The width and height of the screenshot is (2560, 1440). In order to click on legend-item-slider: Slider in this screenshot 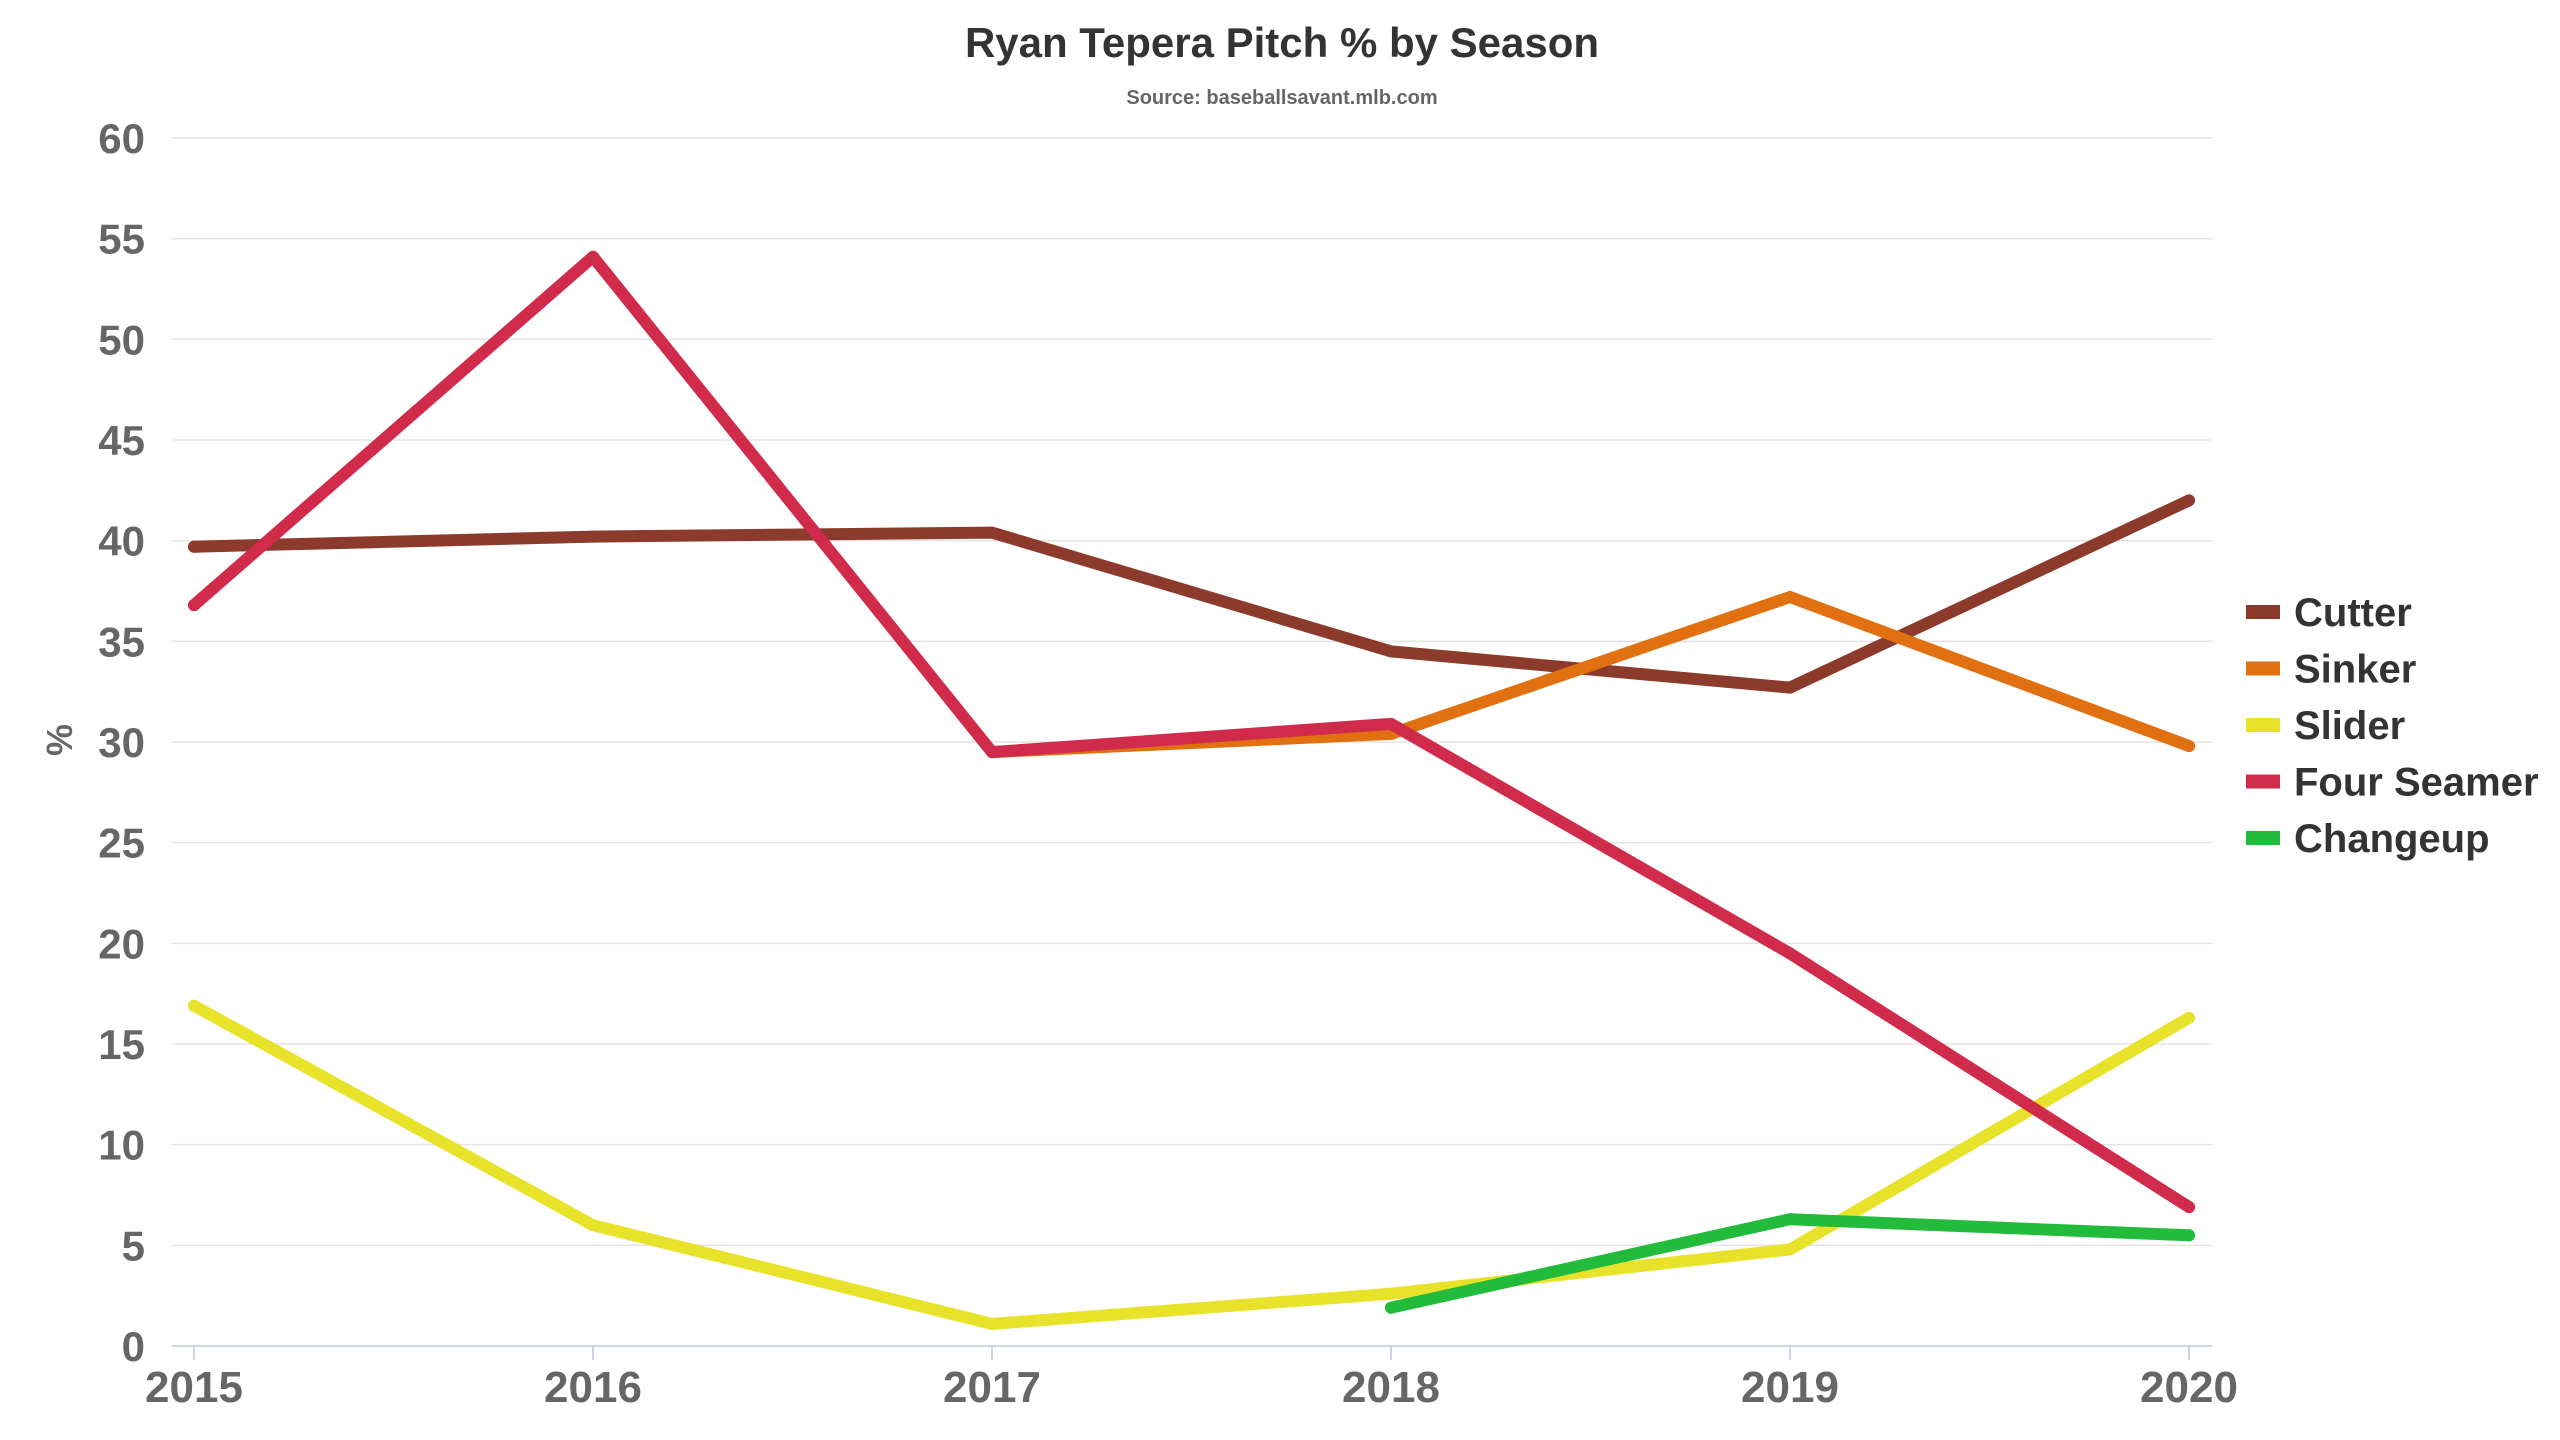, I will do `click(2325, 726)`.